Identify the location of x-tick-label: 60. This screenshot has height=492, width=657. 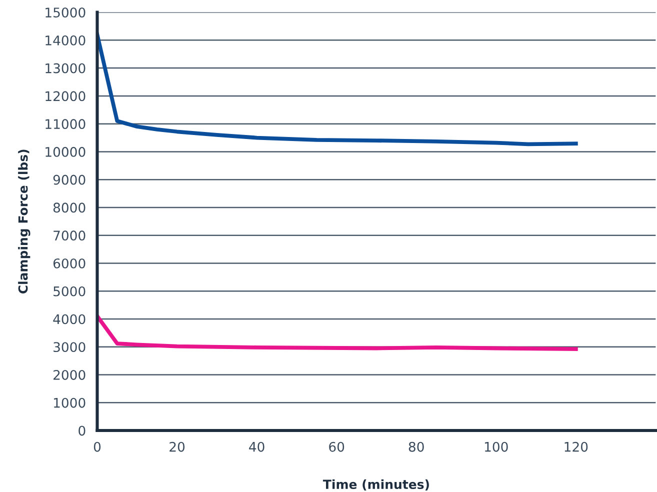
(336, 447).